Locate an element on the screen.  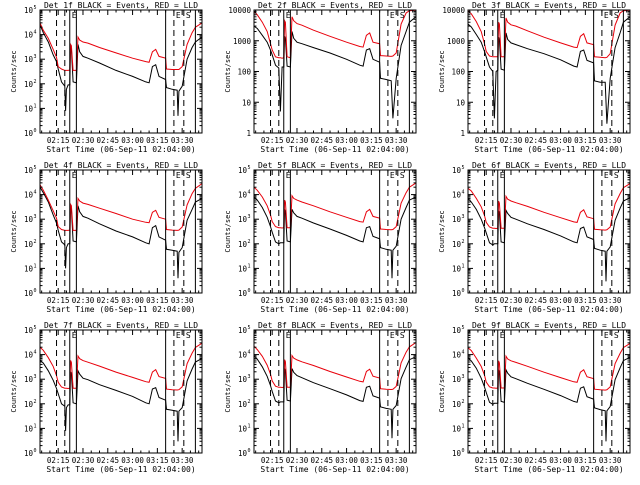
panel-title: Det 5f BLACK = Events, RED = LLD is located at coordinates (335, 165).